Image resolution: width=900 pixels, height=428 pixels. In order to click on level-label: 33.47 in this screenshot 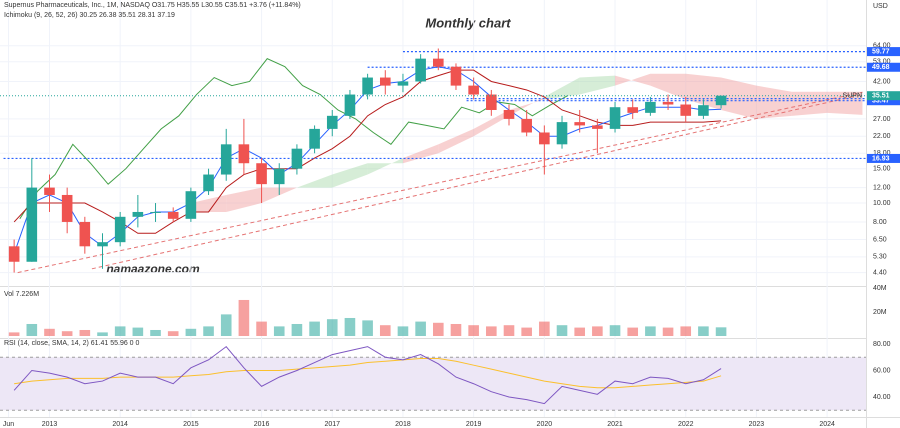, I will do `click(881, 101)`.